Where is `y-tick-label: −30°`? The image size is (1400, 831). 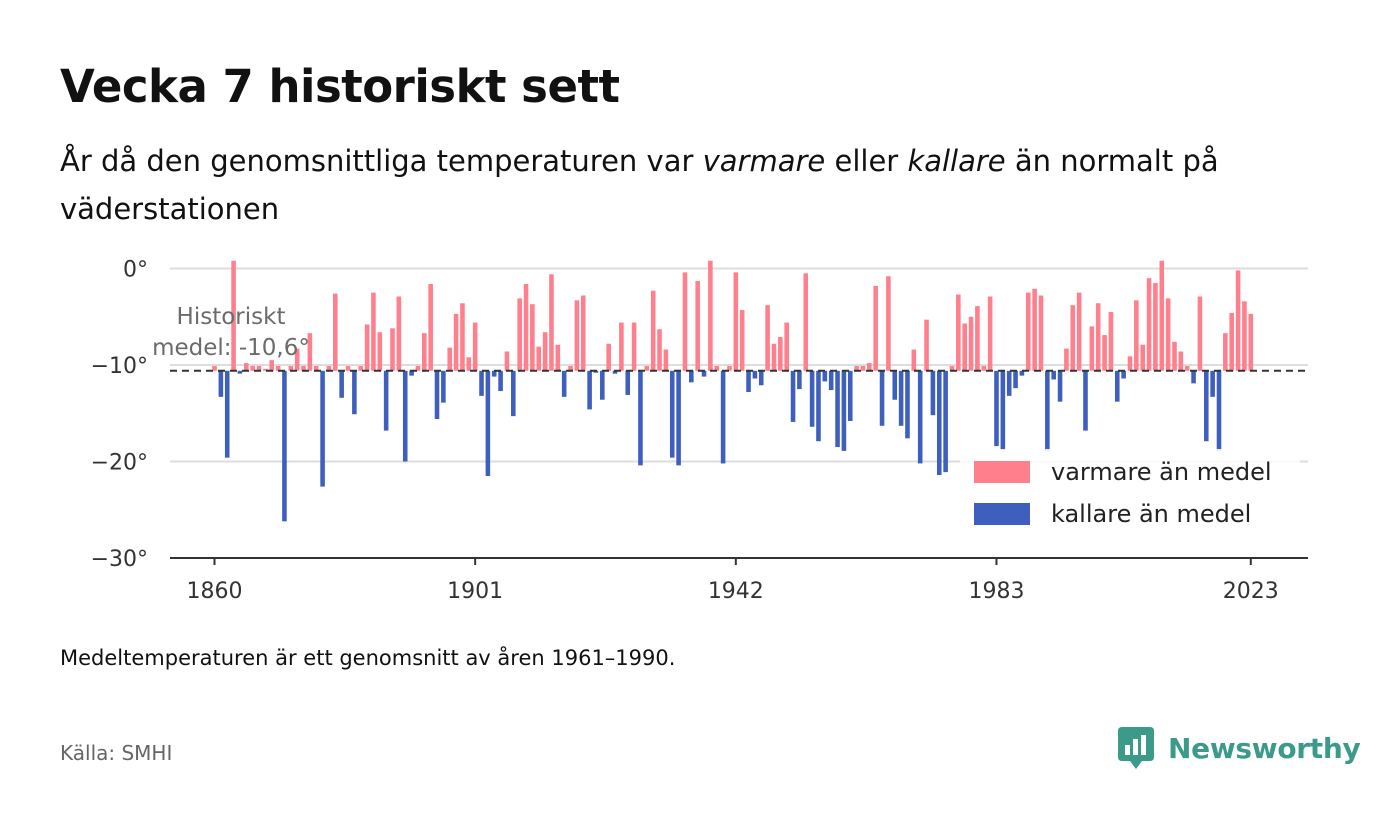 y-tick-label: −30° is located at coordinates (119, 559).